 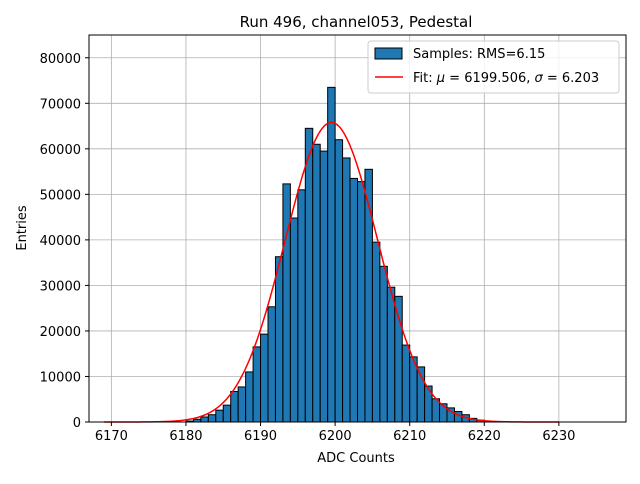 I want to click on y-tick-label: 0, so click(x=77, y=423).